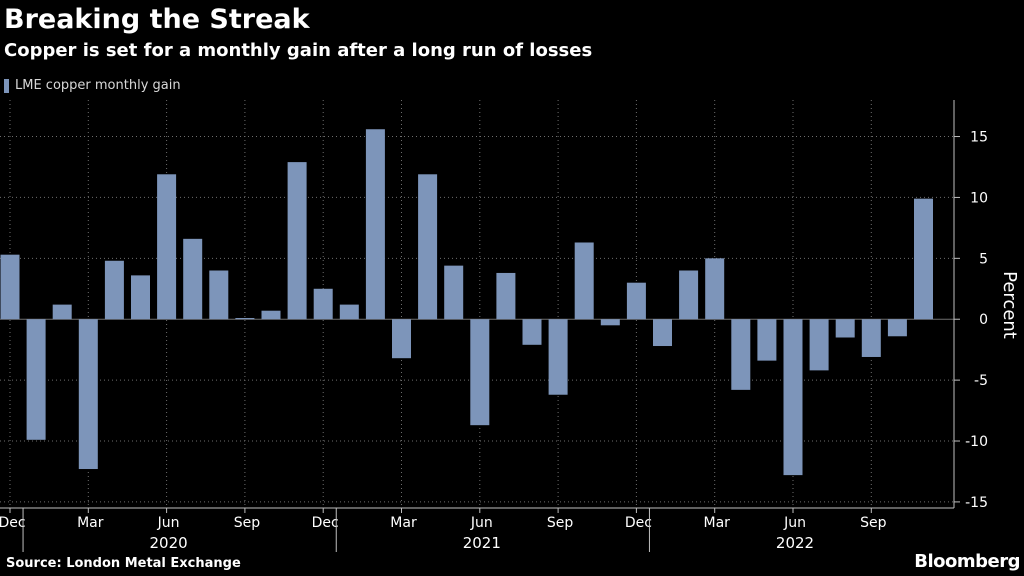 This screenshot has width=1024, height=576. Describe the element at coordinates (10, 287) in the screenshot. I see `bar-dec-2019` at that location.